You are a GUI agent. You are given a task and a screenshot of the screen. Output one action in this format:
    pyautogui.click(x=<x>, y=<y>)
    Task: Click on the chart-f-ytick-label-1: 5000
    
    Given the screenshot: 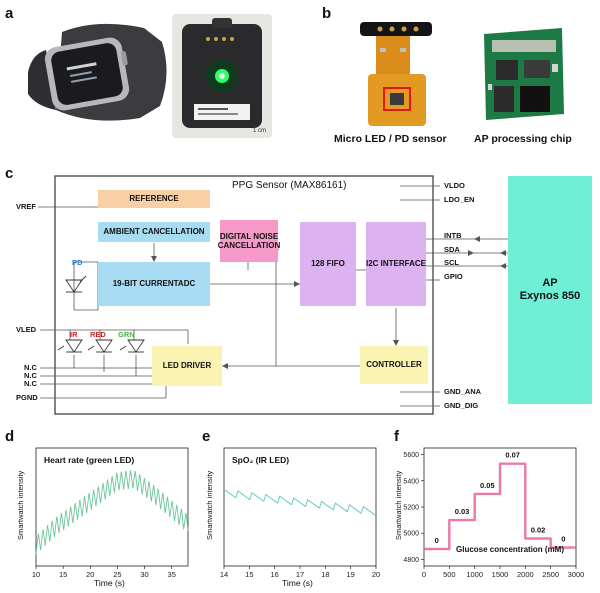 What is the action you would take?
    pyautogui.click(x=411, y=534)
    